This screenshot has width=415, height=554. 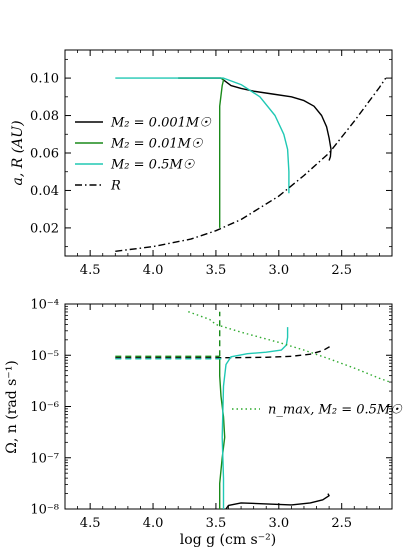 What do you see at coordinates (44, 458) in the screenshot?
I see `y-tick-label: 10⁻⁷` at bounding box center [44, 458].